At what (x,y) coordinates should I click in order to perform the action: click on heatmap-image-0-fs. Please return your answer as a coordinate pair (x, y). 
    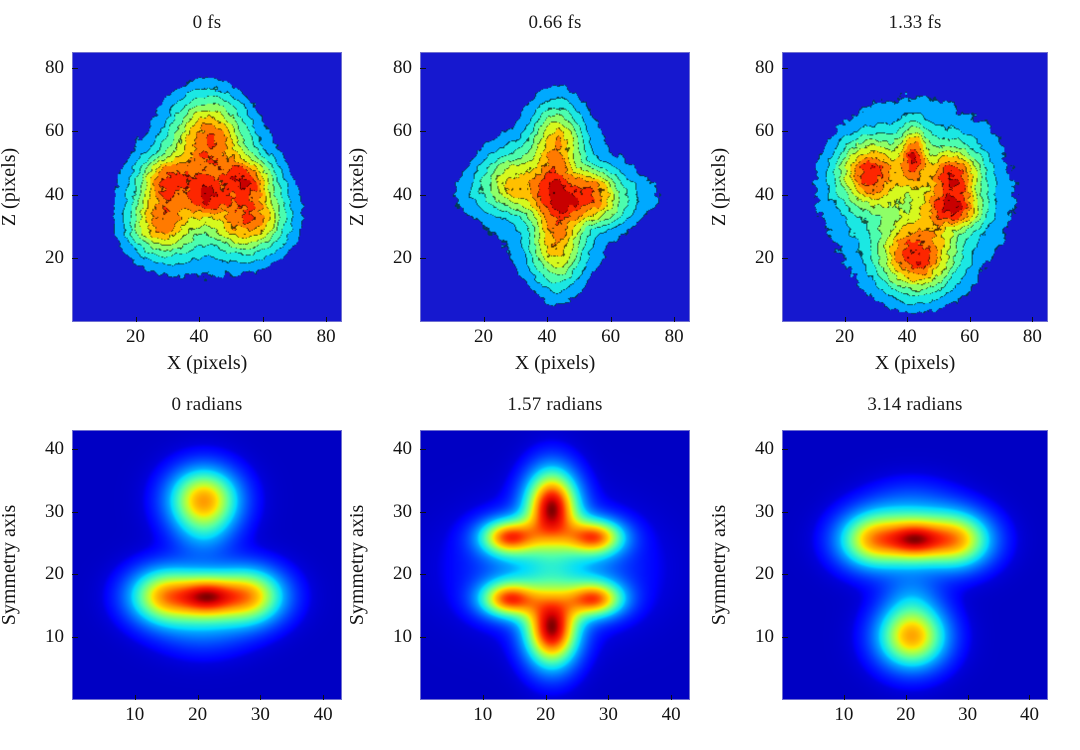
    Looking at the image, I should click on (207, 187).